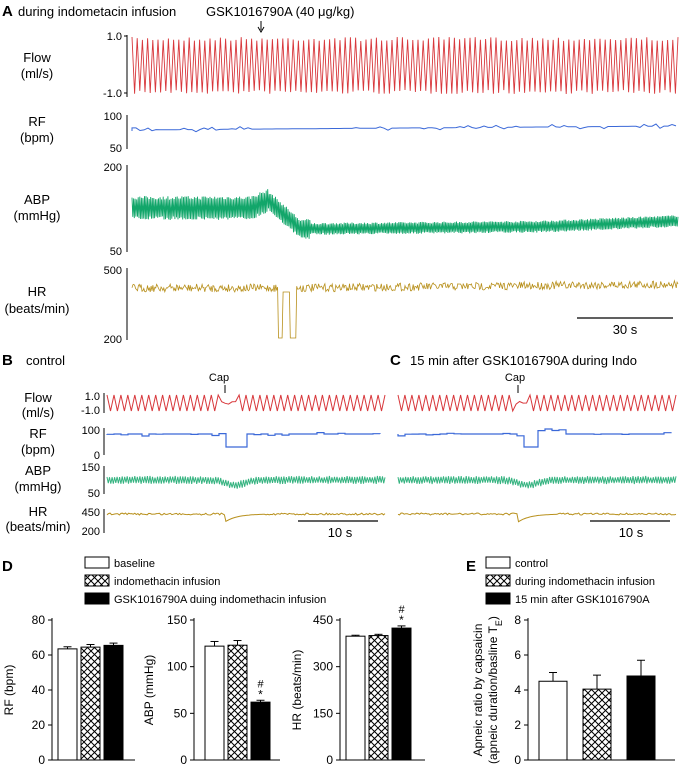  I want to click on y-tick-label: 450, so click(323, 620).